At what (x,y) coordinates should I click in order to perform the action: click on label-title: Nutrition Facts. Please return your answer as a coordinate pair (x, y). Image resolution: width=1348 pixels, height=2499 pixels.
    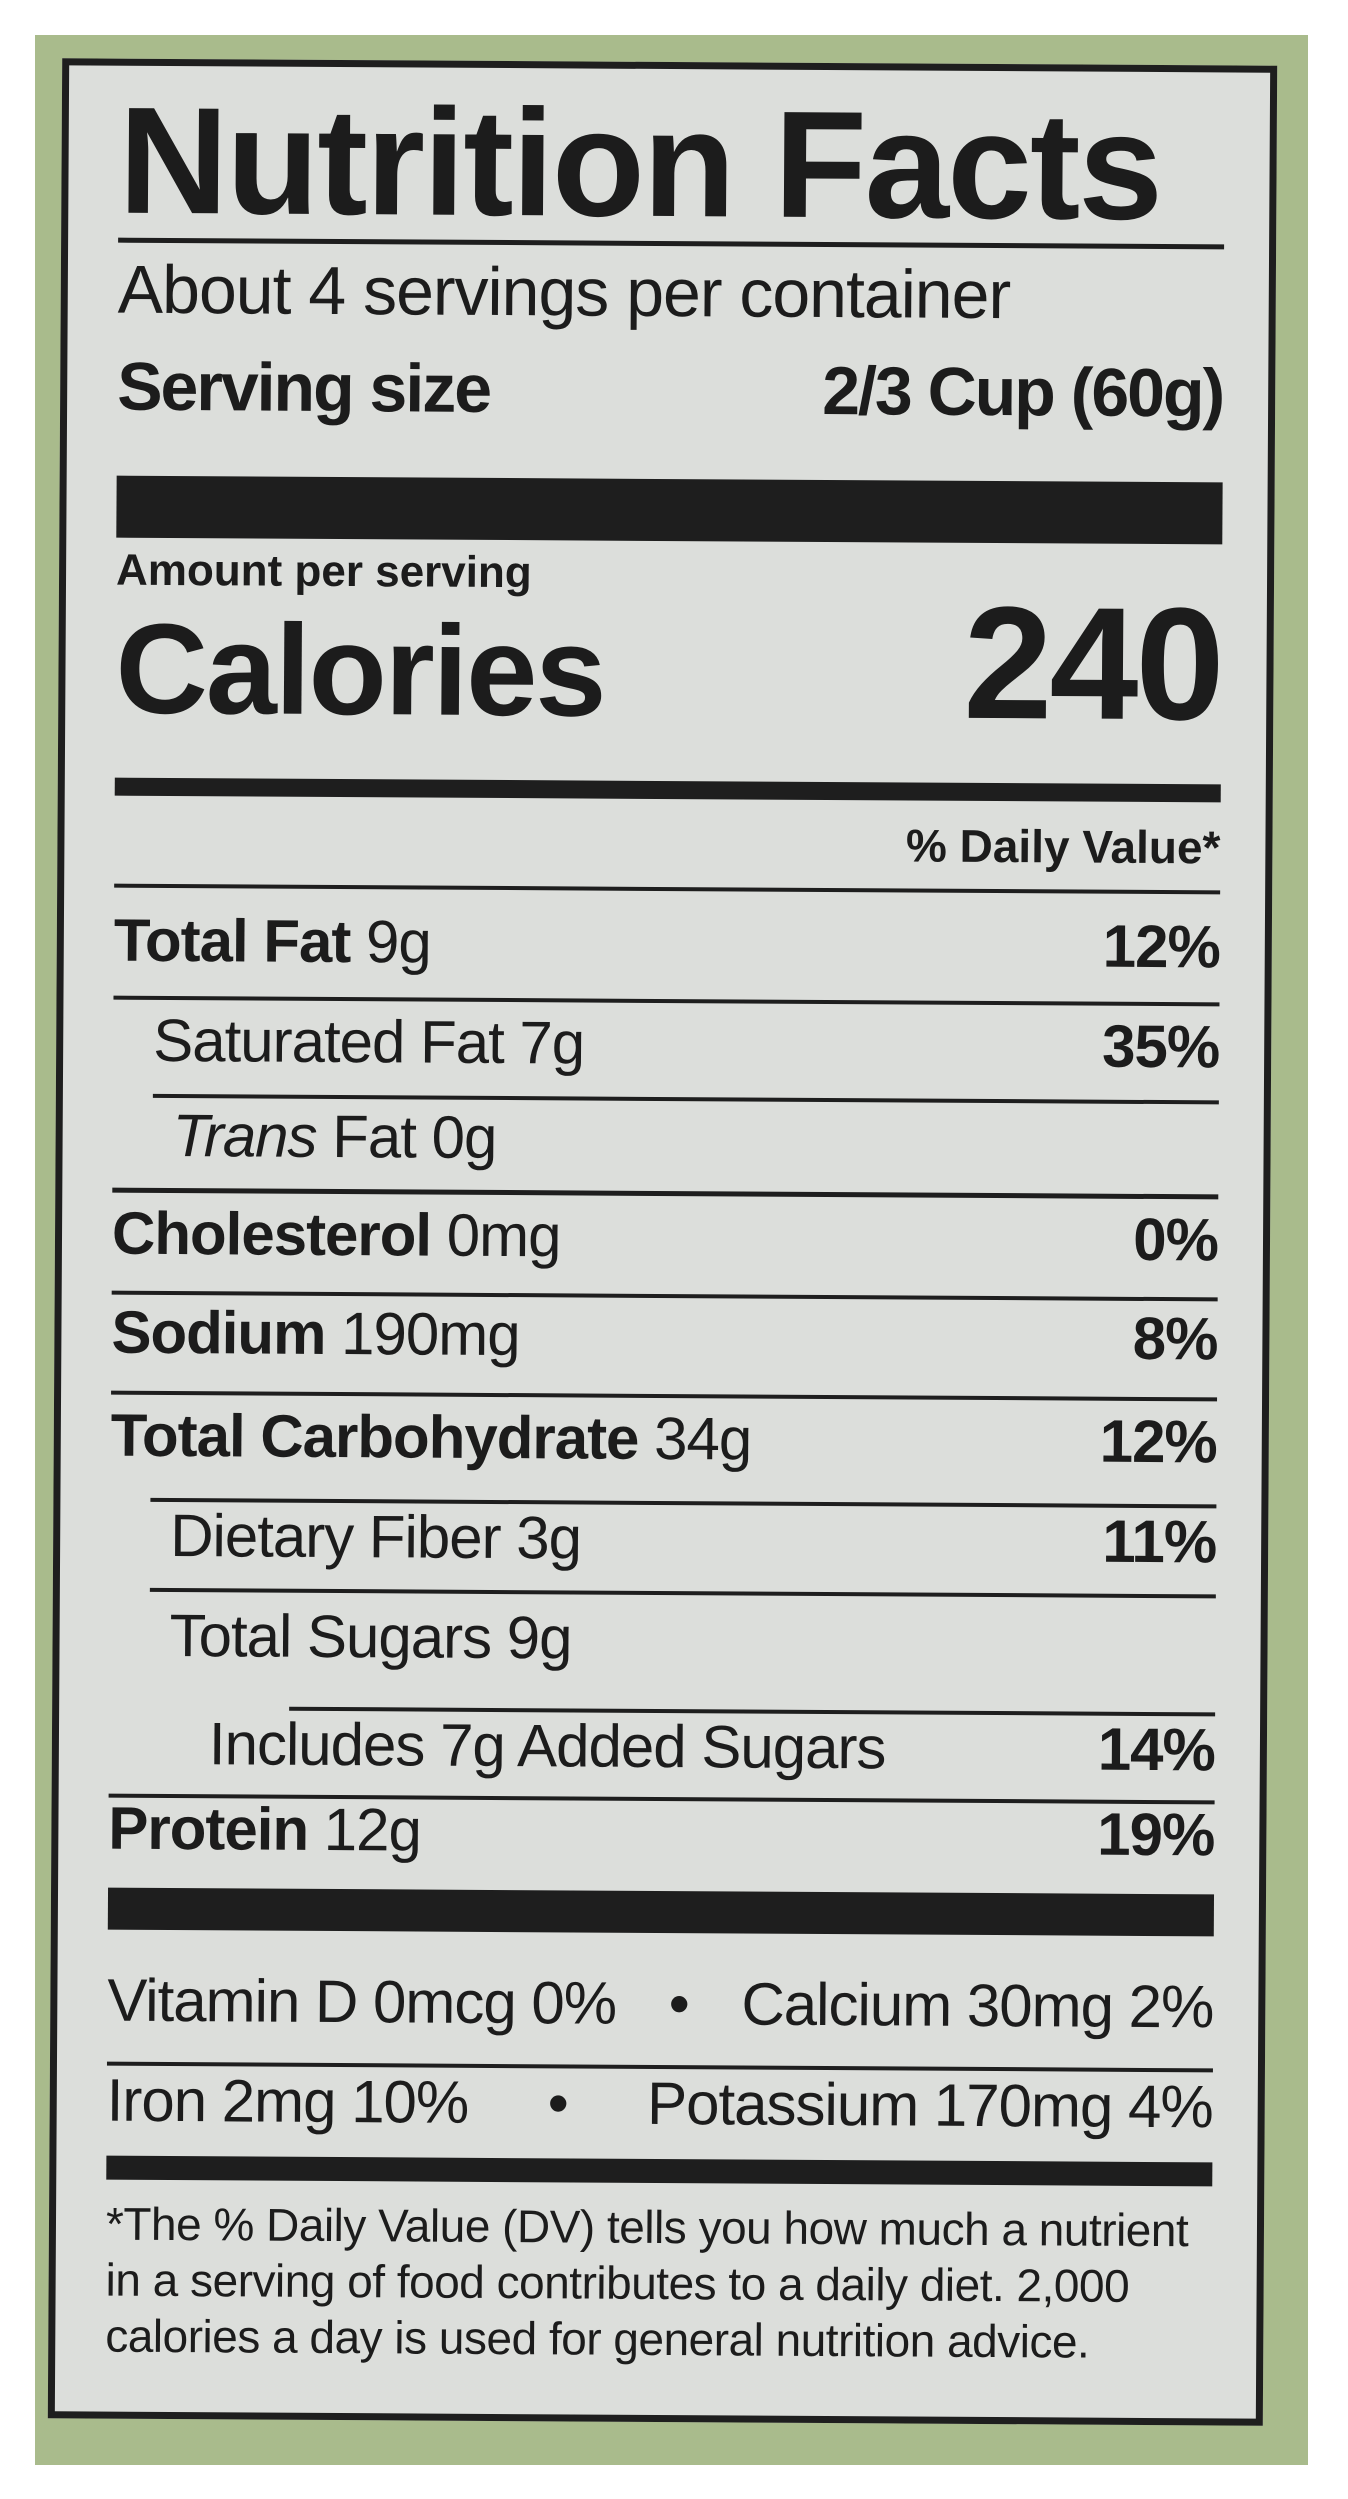
    Looking at the image, I should click on (640, 164).